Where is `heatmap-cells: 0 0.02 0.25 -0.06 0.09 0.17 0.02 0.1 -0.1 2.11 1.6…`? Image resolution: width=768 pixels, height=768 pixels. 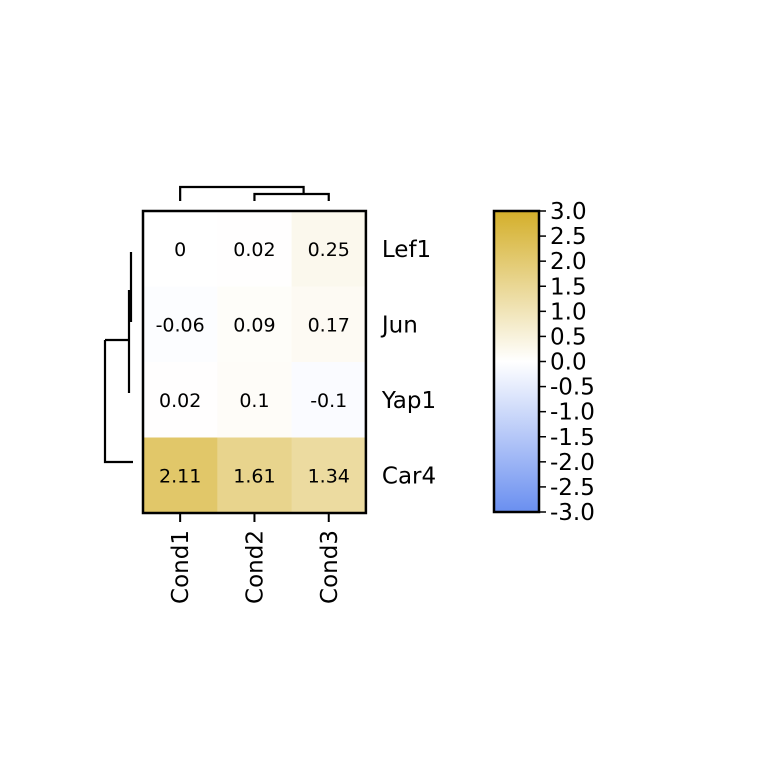
heatmap-cells: 0 0.02 0.25 -0.06 0.09 0.17 0.02 0.1 -0.1 2.11 1.6… is located at coordinates (255, 362).